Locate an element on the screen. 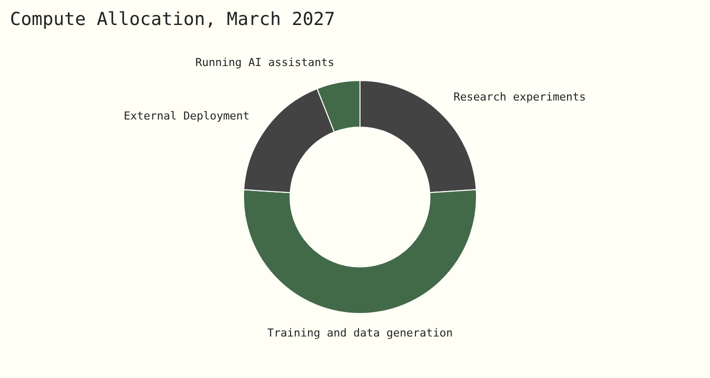  slice-label: Training and data generation is located at coordinates (360, 333).